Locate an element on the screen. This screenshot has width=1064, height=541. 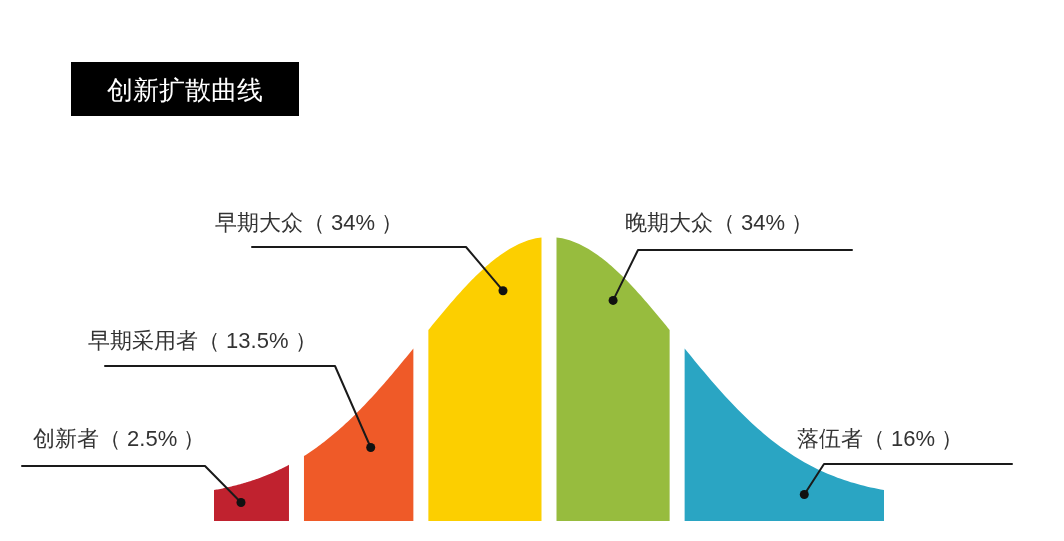
title: 创新扩散曲线 is located at coordinates (185, 89).